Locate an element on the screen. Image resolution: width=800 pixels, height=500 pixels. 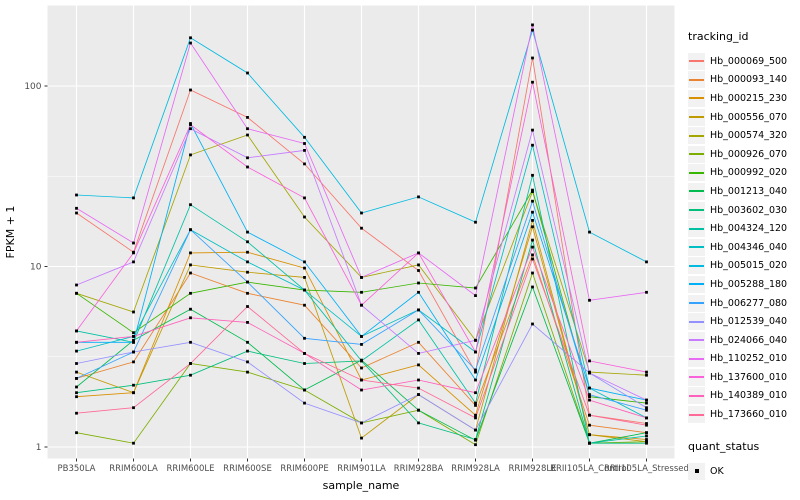
legend-item: Hb_005288_180 is located at coordinates (743, 284).